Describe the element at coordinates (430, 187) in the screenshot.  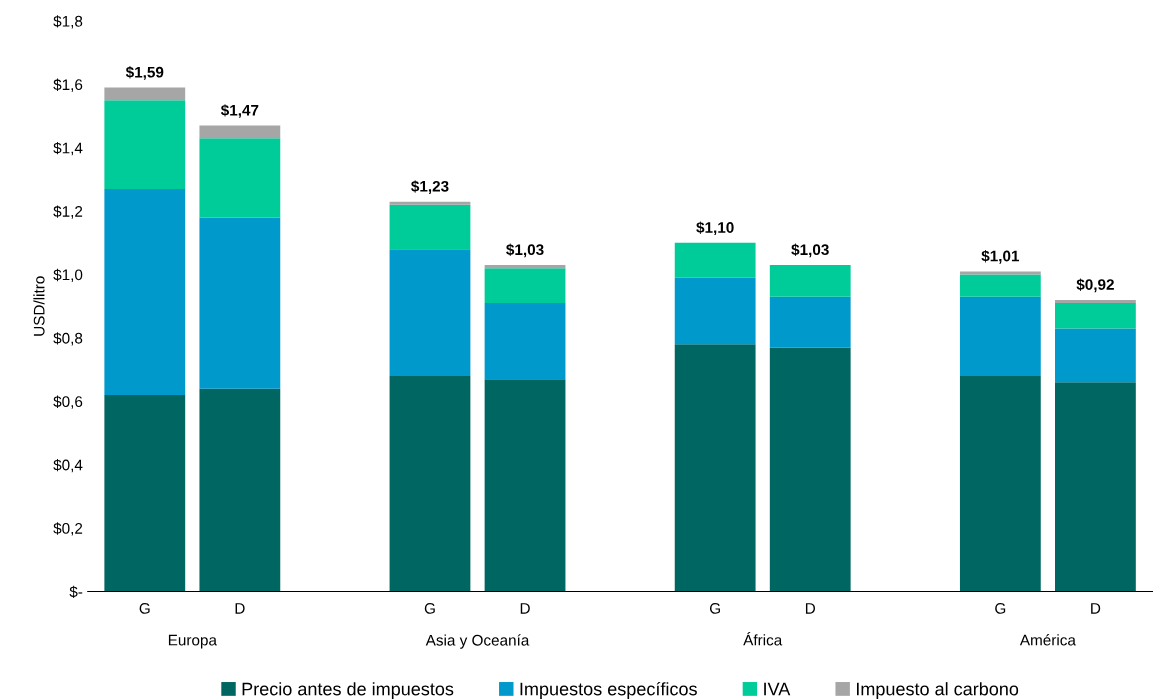
I see `total-label: $1,23` at that location.